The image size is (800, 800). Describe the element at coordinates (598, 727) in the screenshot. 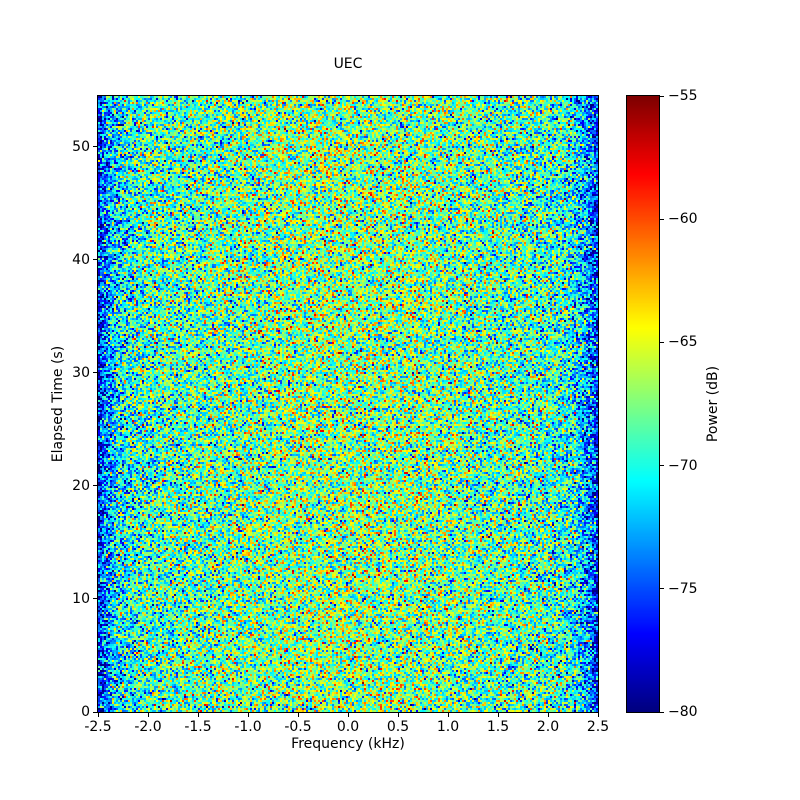

I see `x-tick-label: 2.5` at that location.